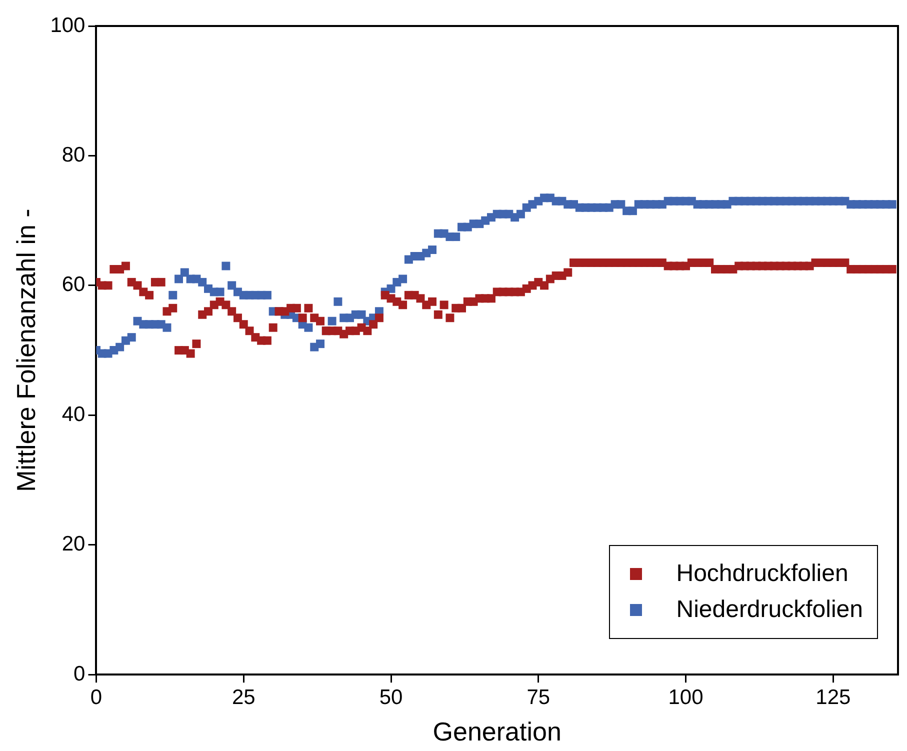 Image resolution: width=907 pixels, height=751 pixels. I want to click on y-tick-label: 80, so click(74, 155).